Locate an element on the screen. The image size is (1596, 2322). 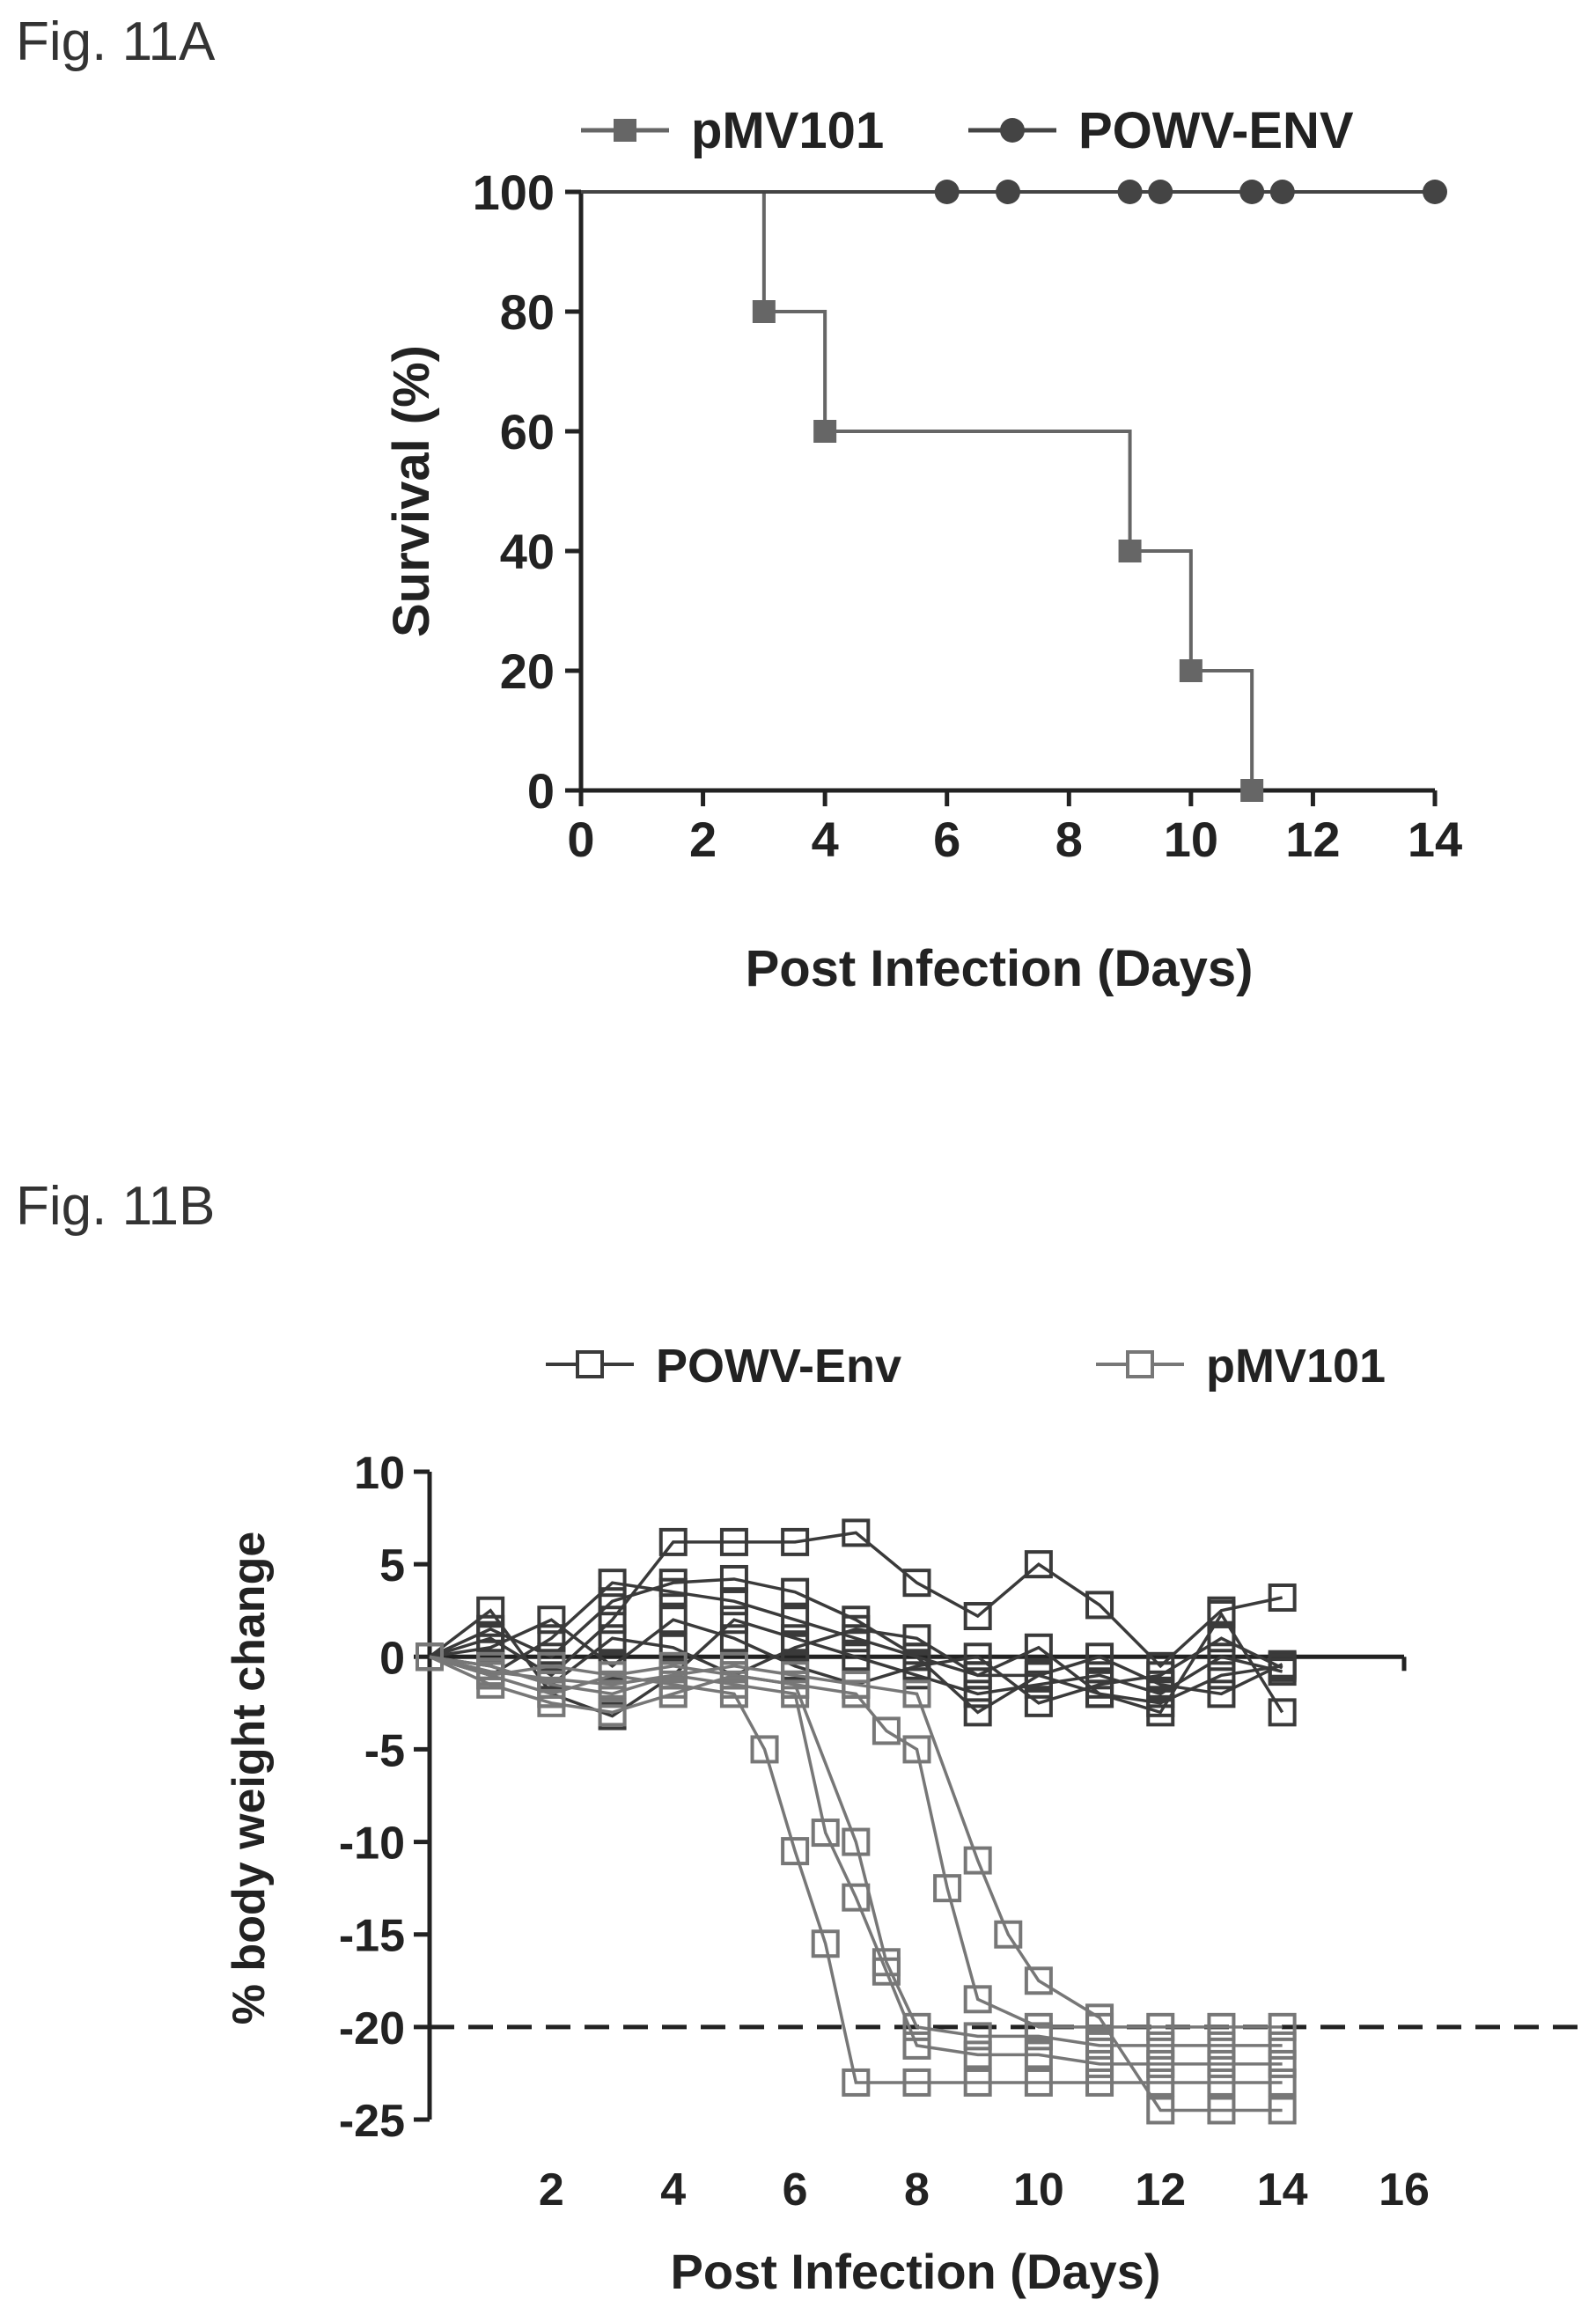
x-tick-label: 2 is located at coordinates (551, 2189).